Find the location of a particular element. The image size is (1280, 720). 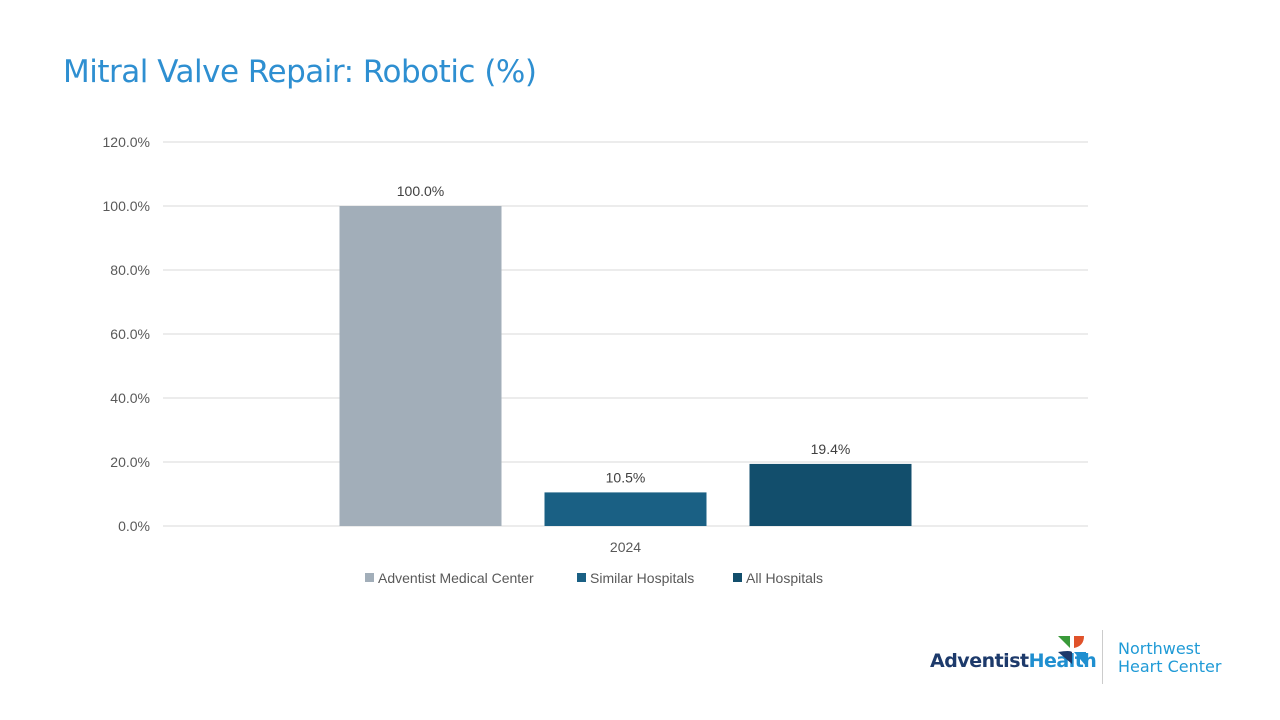

y-tick-label: 100.0% is located at coordinates (126, 206).